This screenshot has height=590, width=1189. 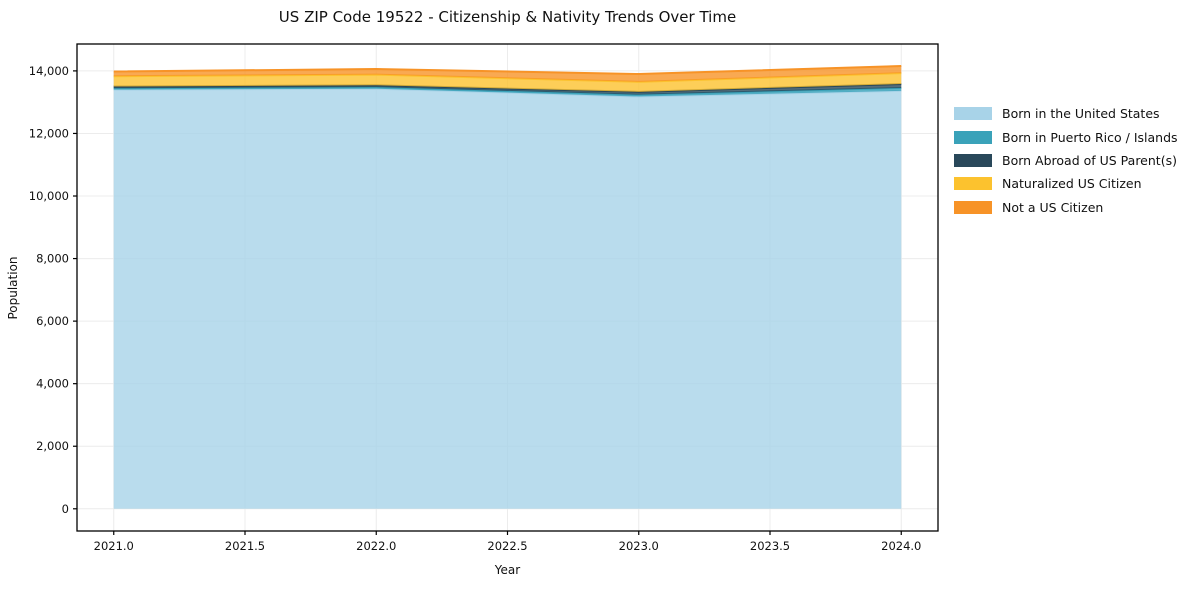 I want to click on area-naturalized-us-citizen, so click(x=507, y=82).